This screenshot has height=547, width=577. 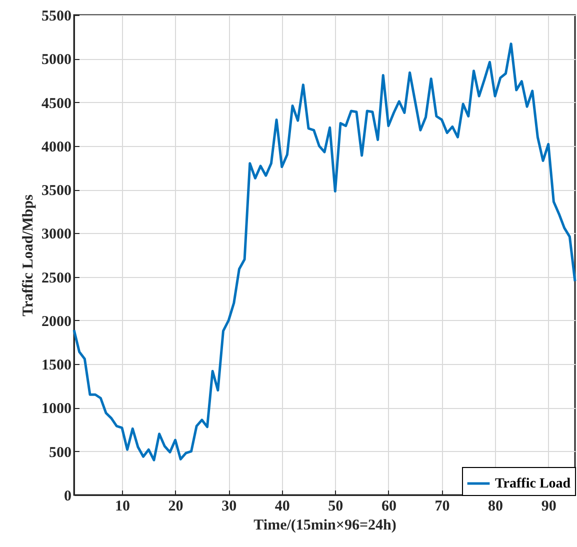 What do you see at coordinates (533, 484) in the screenshot?
I see `legend-label: Traffic Load` at bounding box center [533, 484].